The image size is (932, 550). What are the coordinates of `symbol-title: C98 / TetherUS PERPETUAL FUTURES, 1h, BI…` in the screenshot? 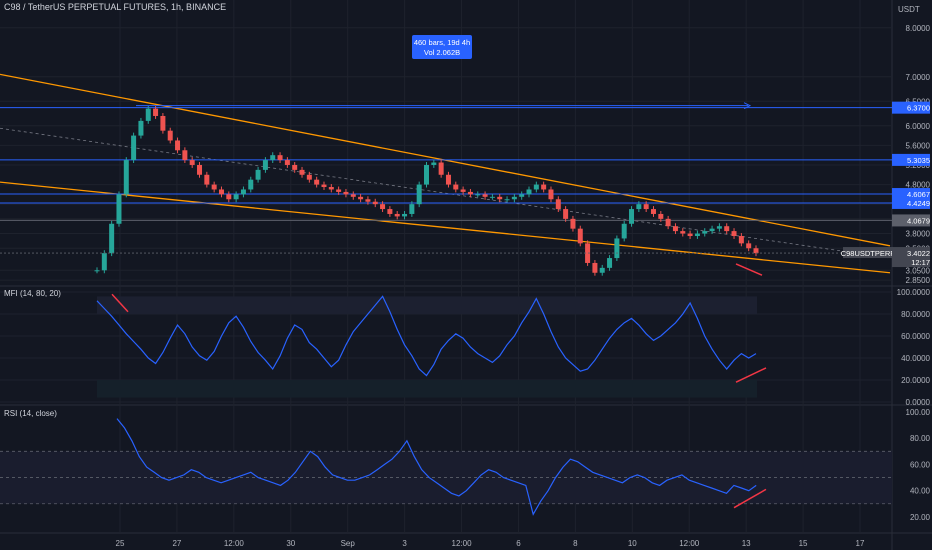 It's located at (115, 7).